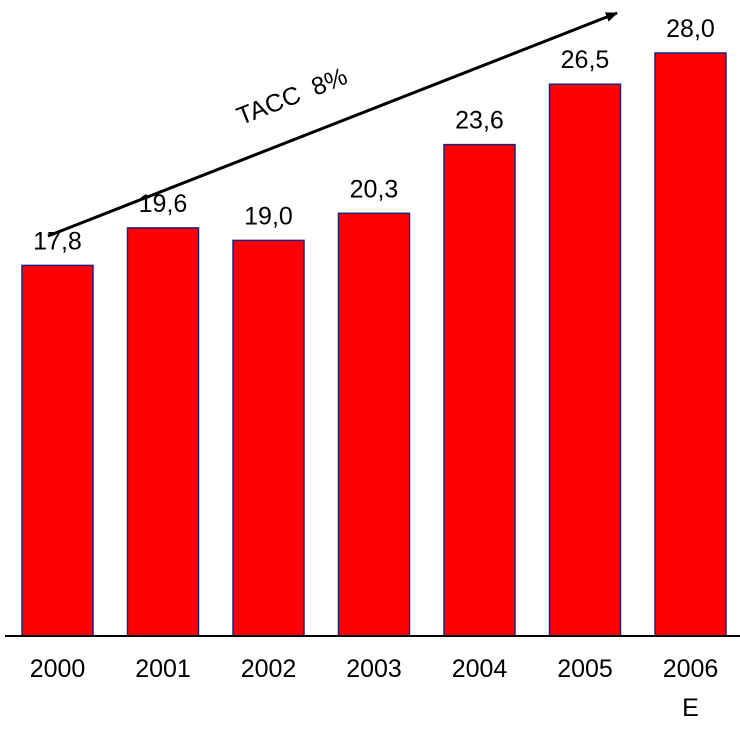 Image resolution: width=740 pixels, height=736 pixels. I want to click on value-label: 28,0, so click(690, 29).